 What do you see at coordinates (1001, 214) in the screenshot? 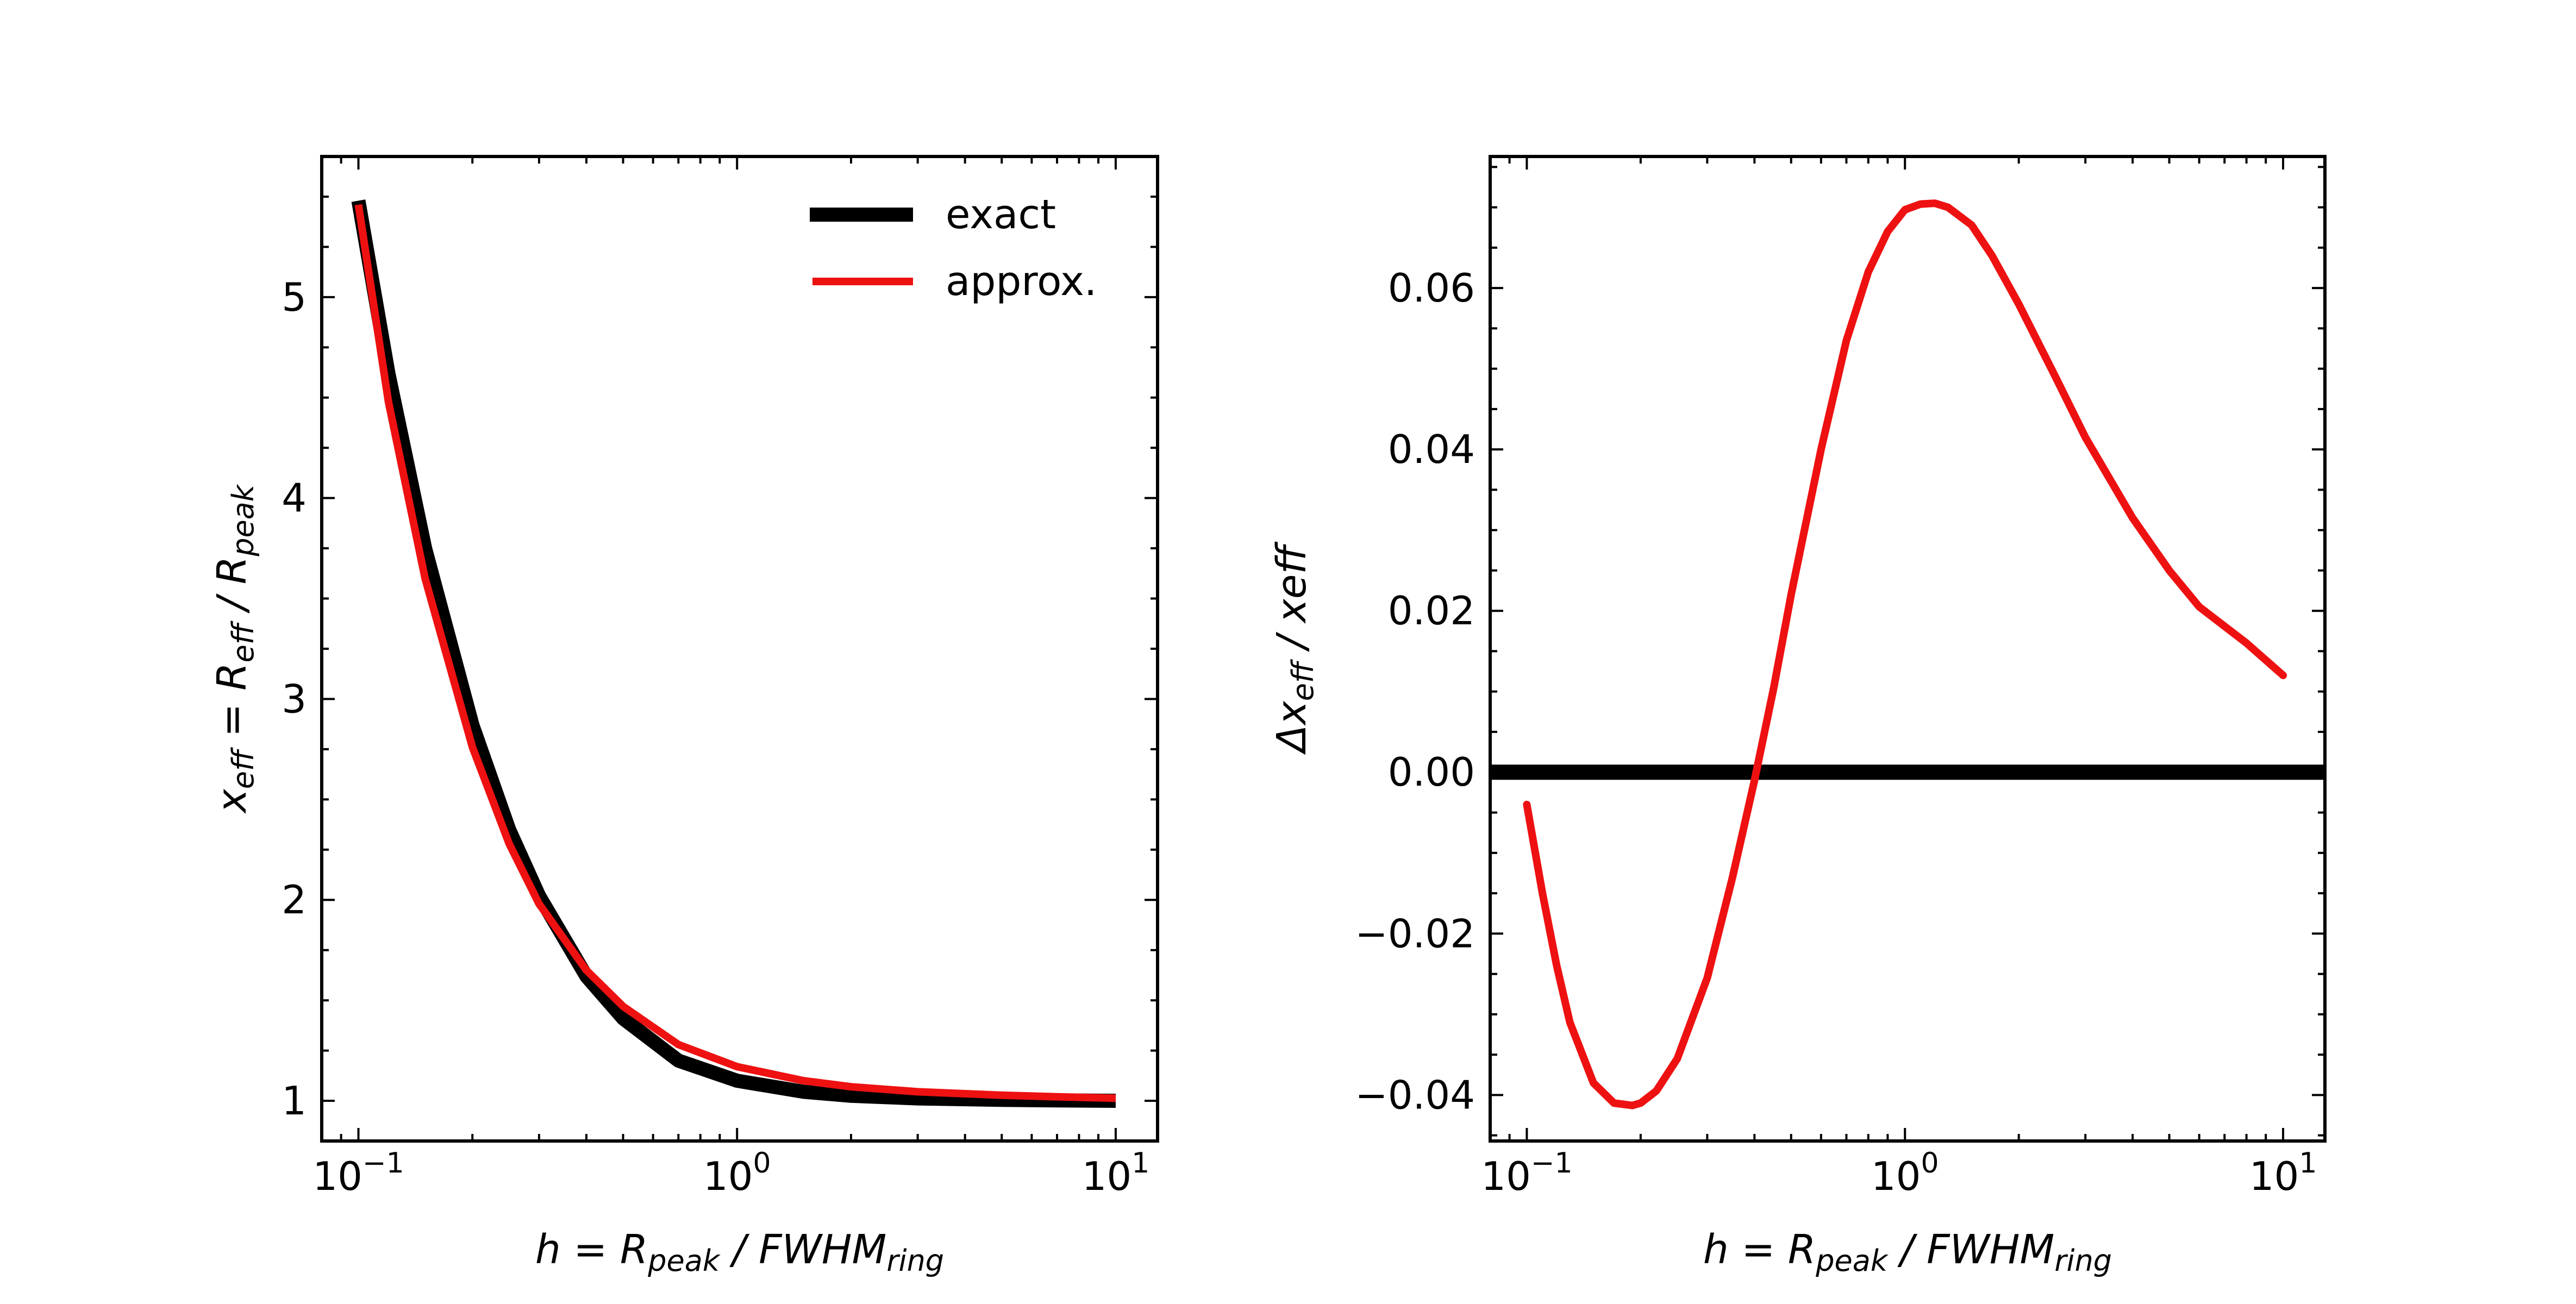
I see `legend-label-exact: exact` at bounding box center [1001, 214].